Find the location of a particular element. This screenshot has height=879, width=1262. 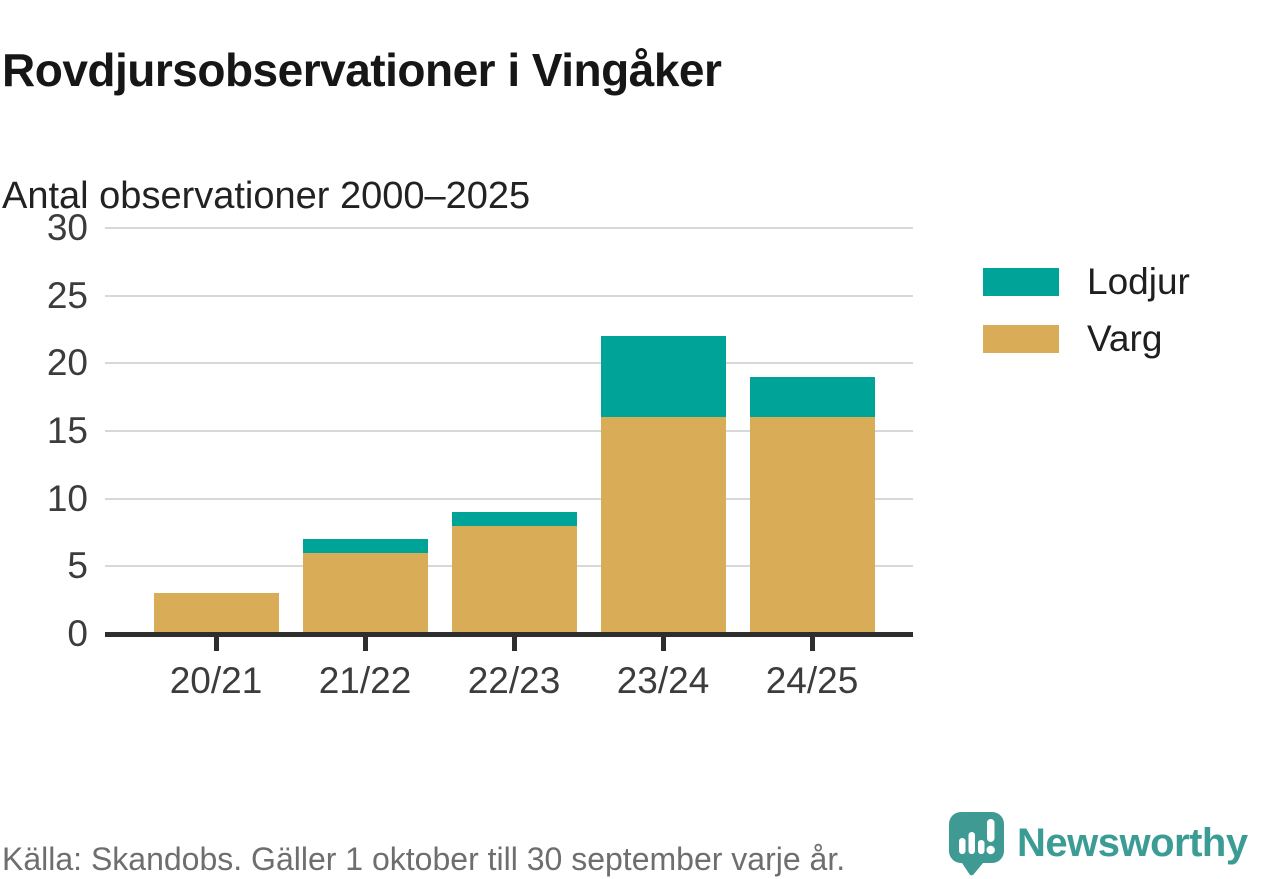

y-axis-tick-label: 30 is located at coordinates (67, 227).